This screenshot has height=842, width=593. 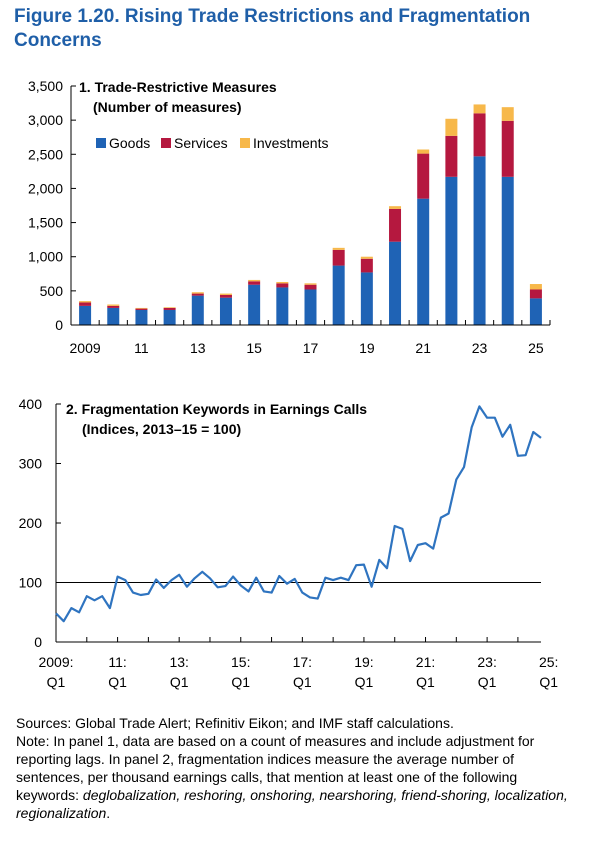 I want to click on panel-1-x-tick-label: 23, so click(x=480, y=348).